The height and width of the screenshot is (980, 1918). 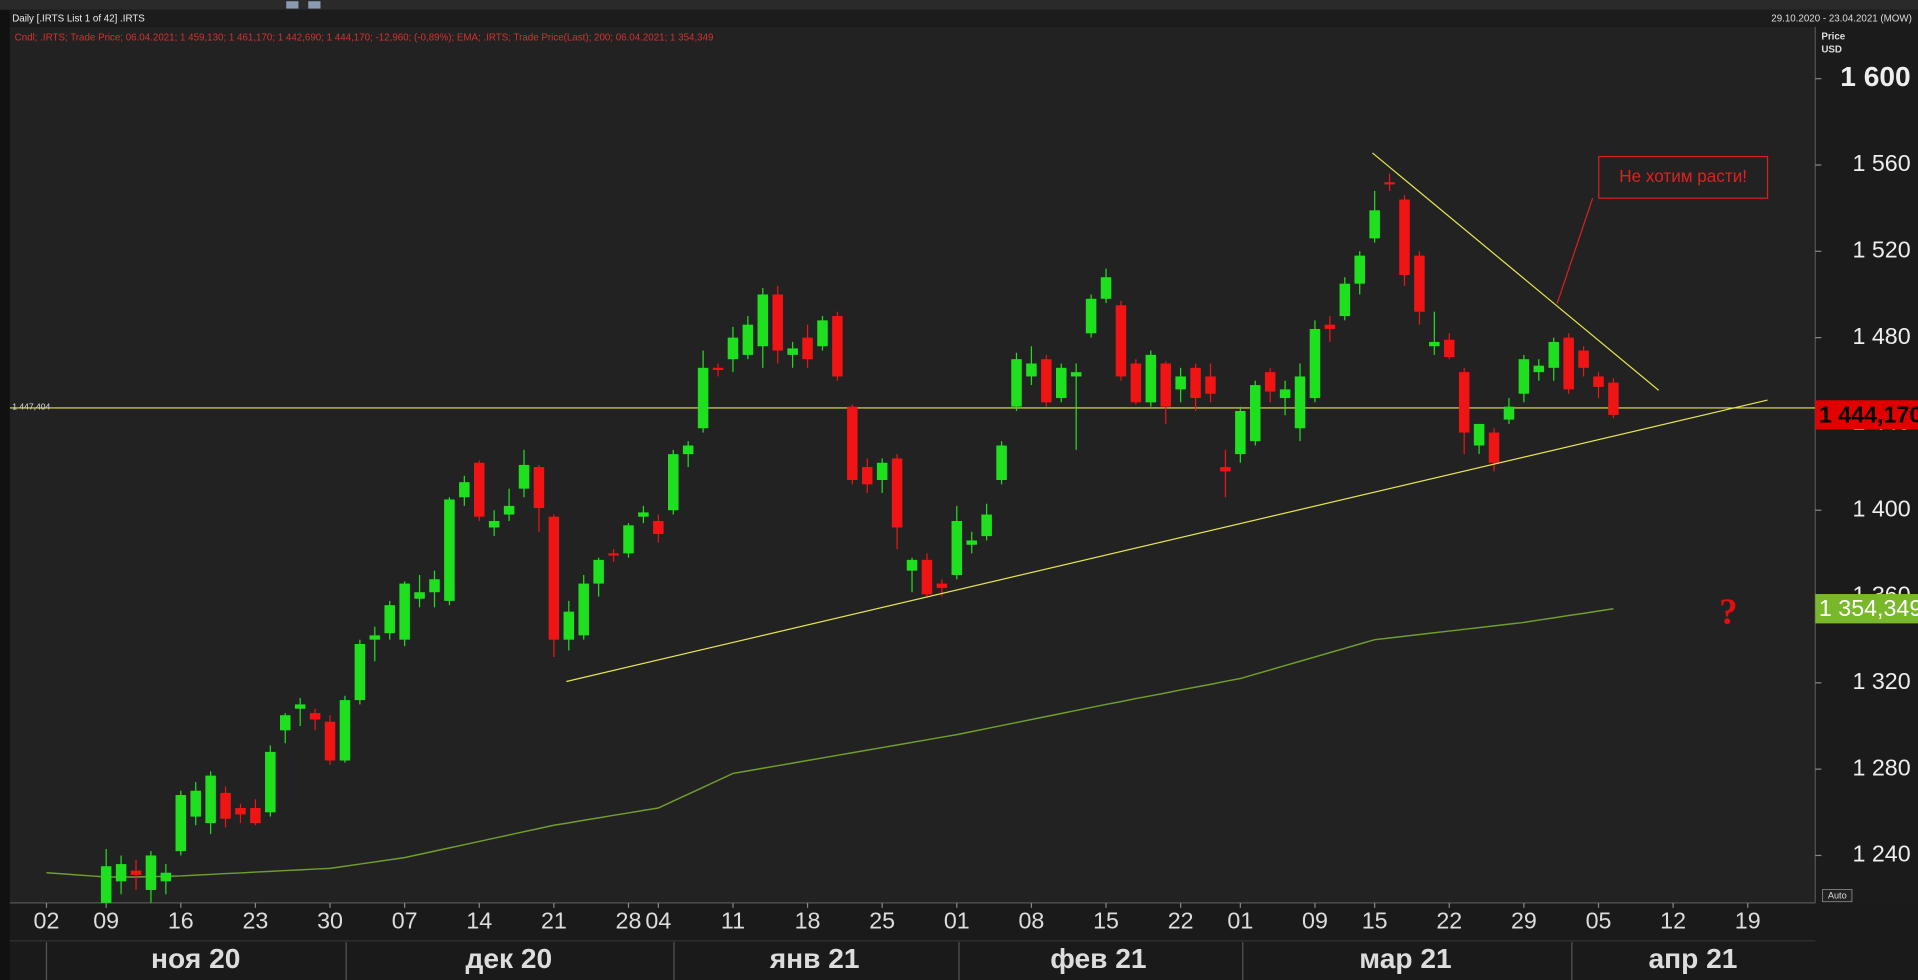 I want to click on month-label: мар 21, so click(x=1405, y=958).